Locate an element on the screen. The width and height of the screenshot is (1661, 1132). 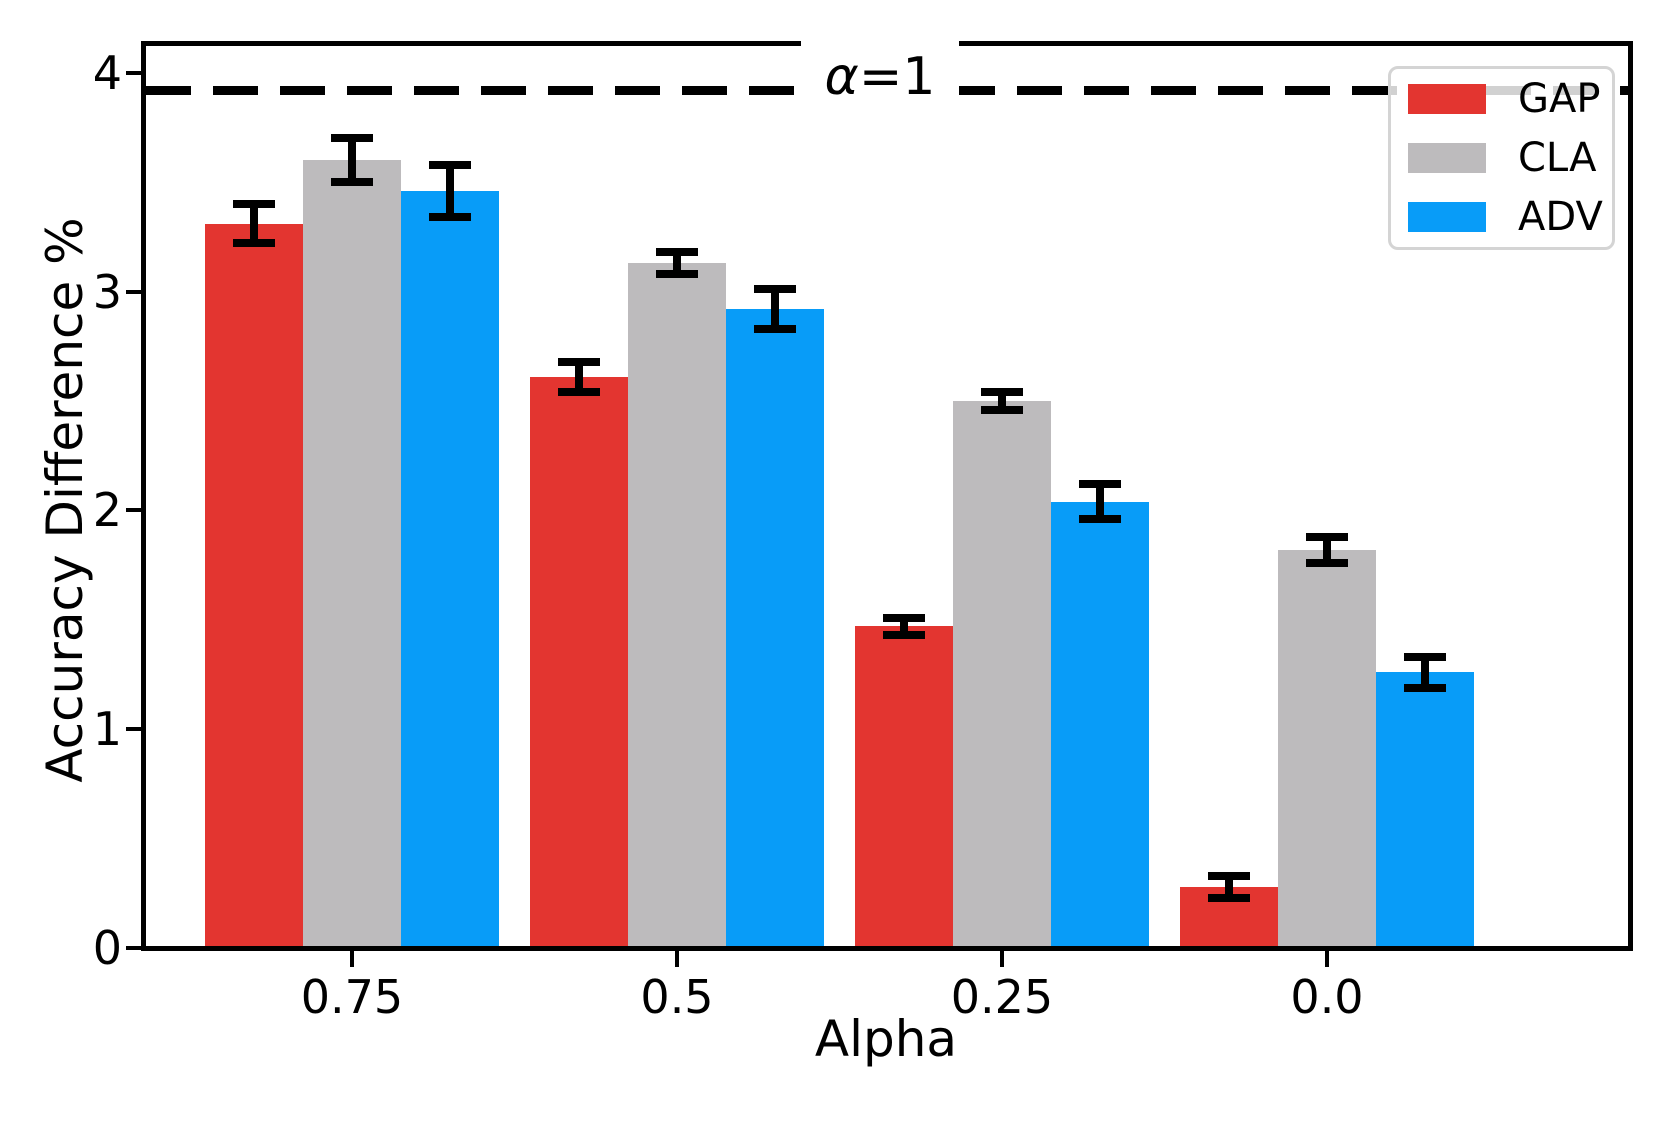
error-bar-cap-high-CLA-0.0 is located at coordinates (1327, 536).